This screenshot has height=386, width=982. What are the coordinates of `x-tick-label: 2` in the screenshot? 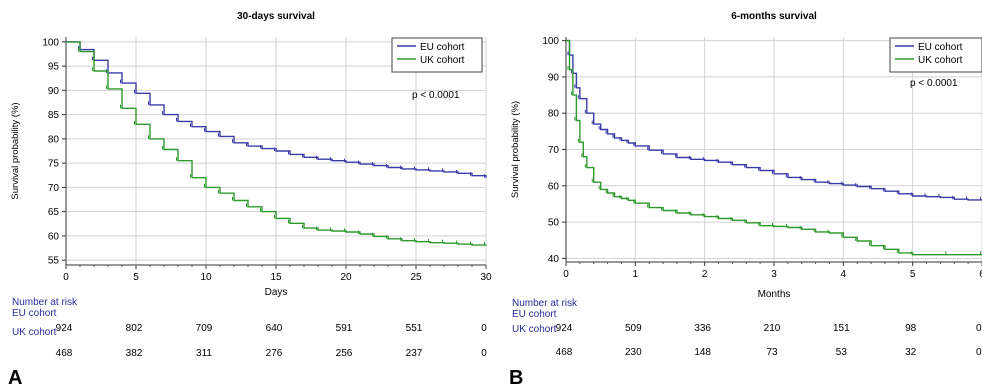 It's located at (705, 274).